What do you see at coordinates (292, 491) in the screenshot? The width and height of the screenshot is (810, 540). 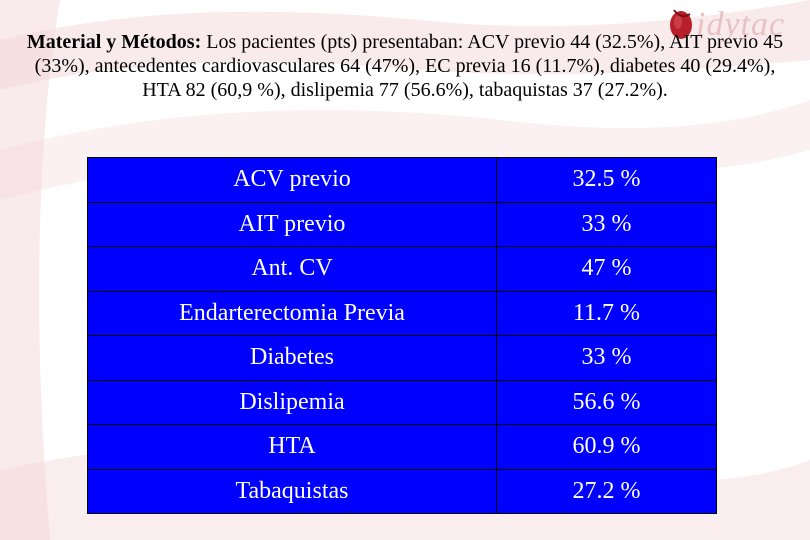 I see `row-label: Tabaquistas` at bounding box center [292, 491].